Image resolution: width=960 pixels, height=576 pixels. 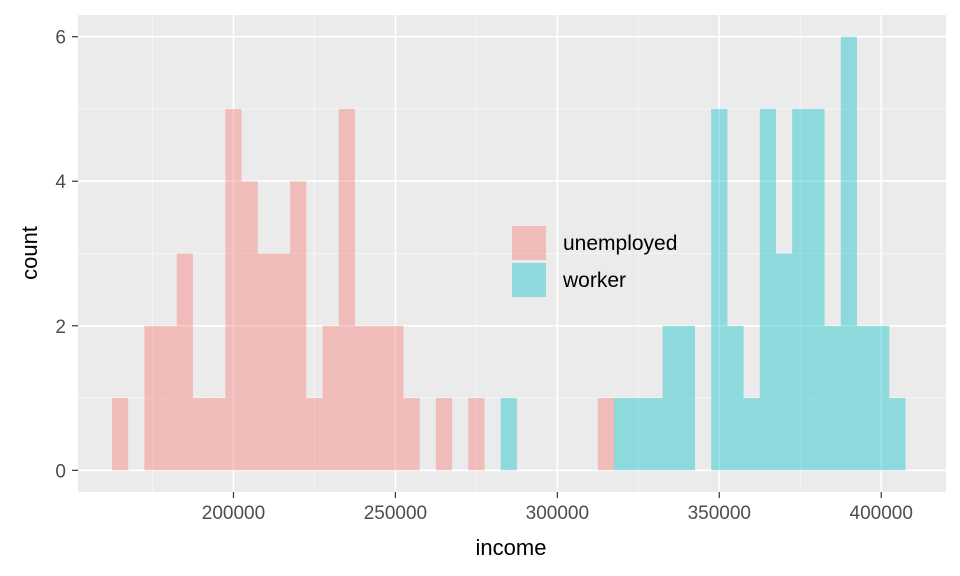 What do you see at coordinates (620, 243) in the screenshot?
I see `legend-label-unemployed: unemployed` at bounding box center [620, 243].